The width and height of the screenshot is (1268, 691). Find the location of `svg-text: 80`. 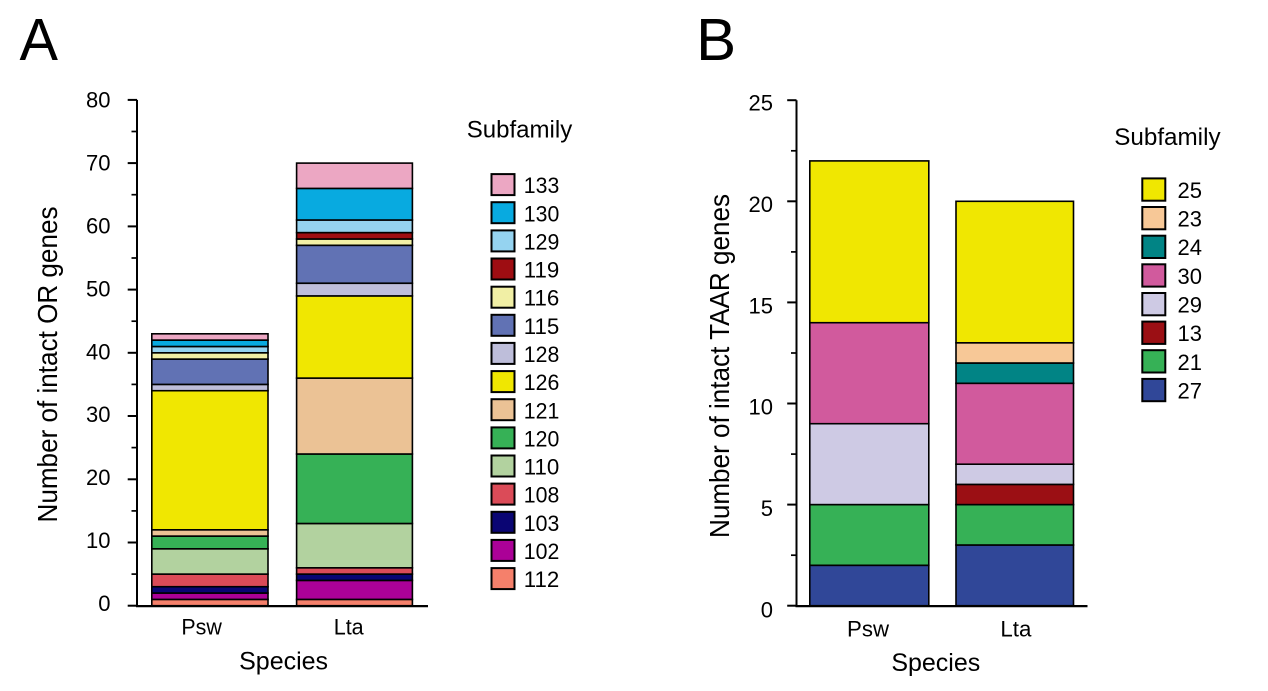

svg-text: 80 is located at coordinates (98, 100).